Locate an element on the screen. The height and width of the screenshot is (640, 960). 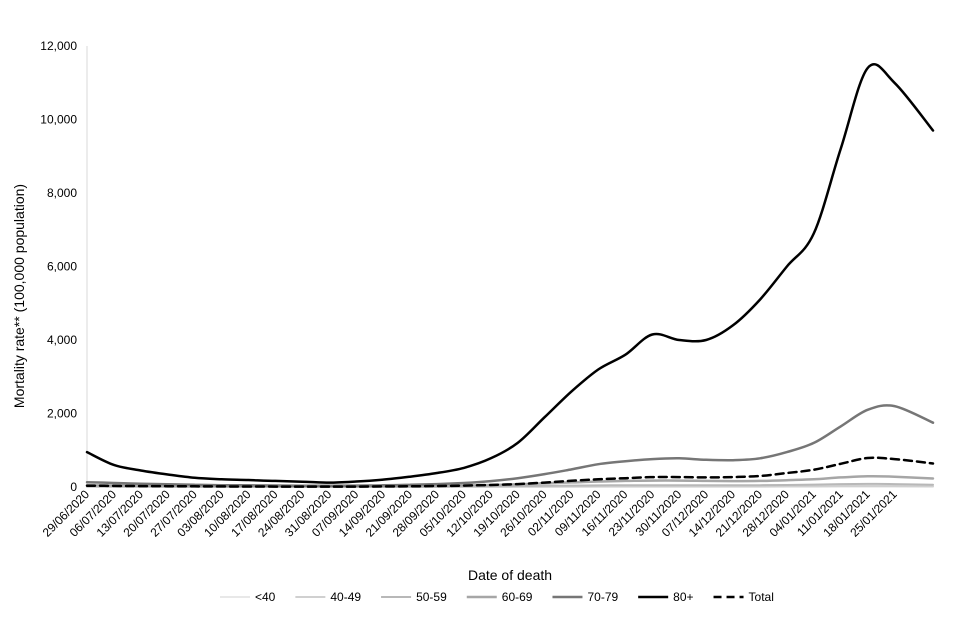
legend-label-6: Total is located at coordinates (761, 597).